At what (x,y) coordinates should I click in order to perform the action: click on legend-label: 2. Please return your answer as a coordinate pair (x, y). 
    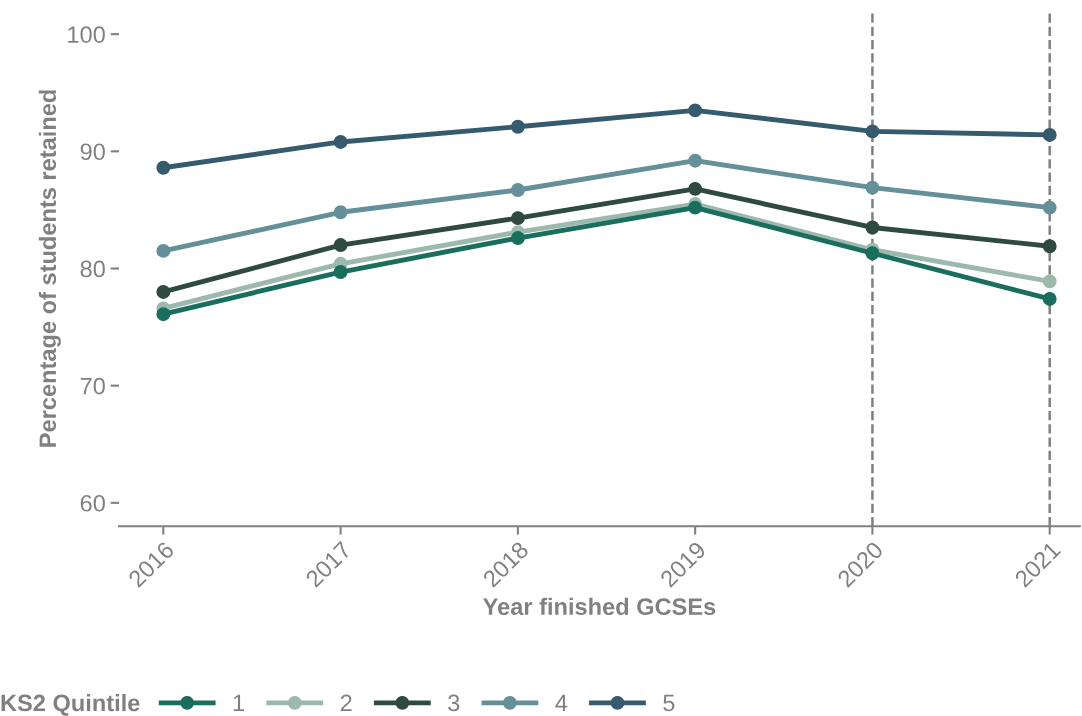
    Looking at the image, I should click on (346, 703).